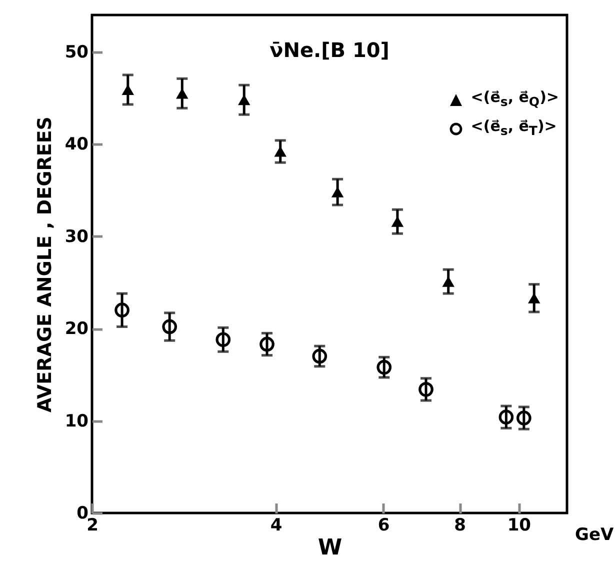  What do you see at coordinates (330, 548) in the screenshot?
I see `x-axis-title: W` at bounding box center [330, 548].